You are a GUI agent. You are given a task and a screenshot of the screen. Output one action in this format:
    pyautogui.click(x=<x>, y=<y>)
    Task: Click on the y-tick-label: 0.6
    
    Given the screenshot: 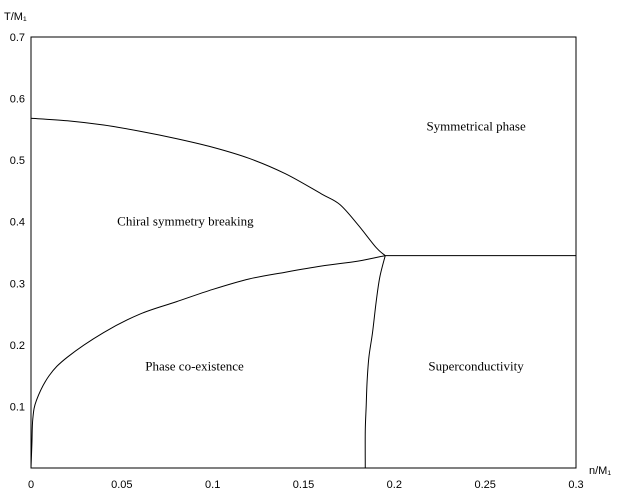 What is the action you would take?
    pyautogui.click(x=17, y=100)
    